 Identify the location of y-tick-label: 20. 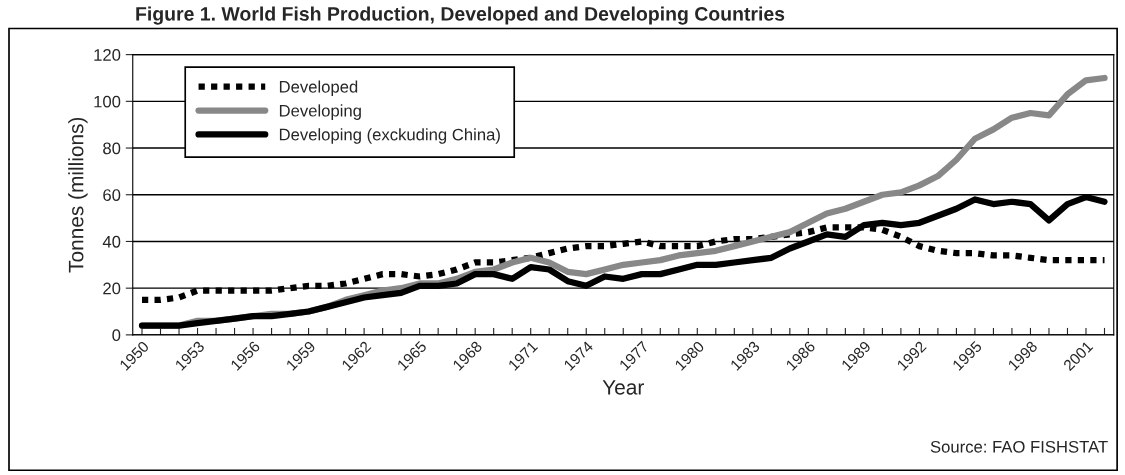
(112, 288).